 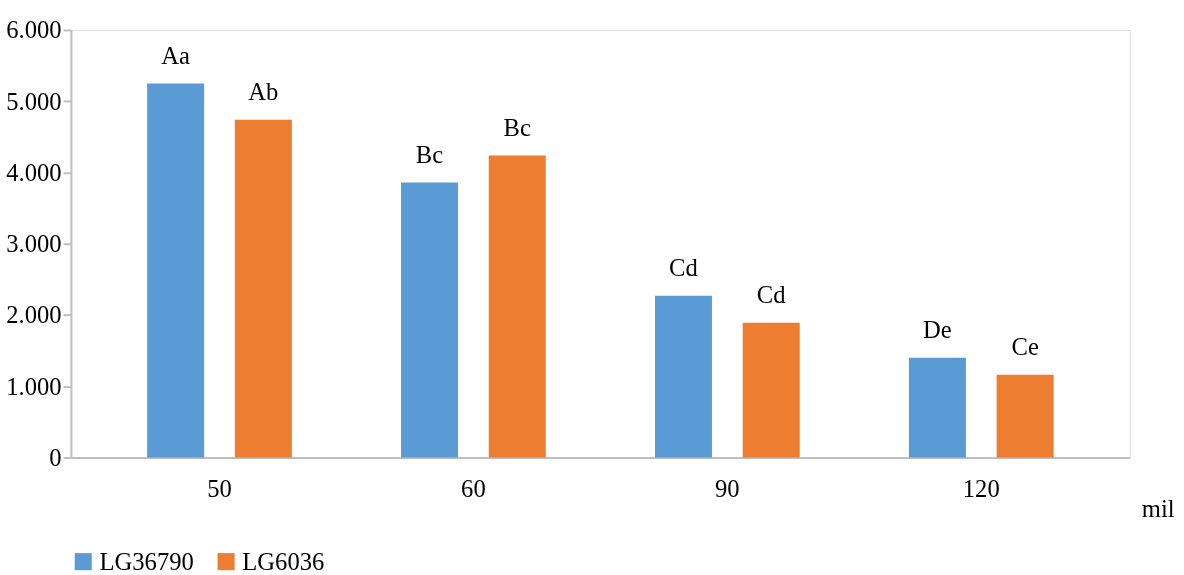 What do you see at coordinates (219, 489) in the screenshot?
I see `x-tick-label: 50` at bounding box center [219, 489].